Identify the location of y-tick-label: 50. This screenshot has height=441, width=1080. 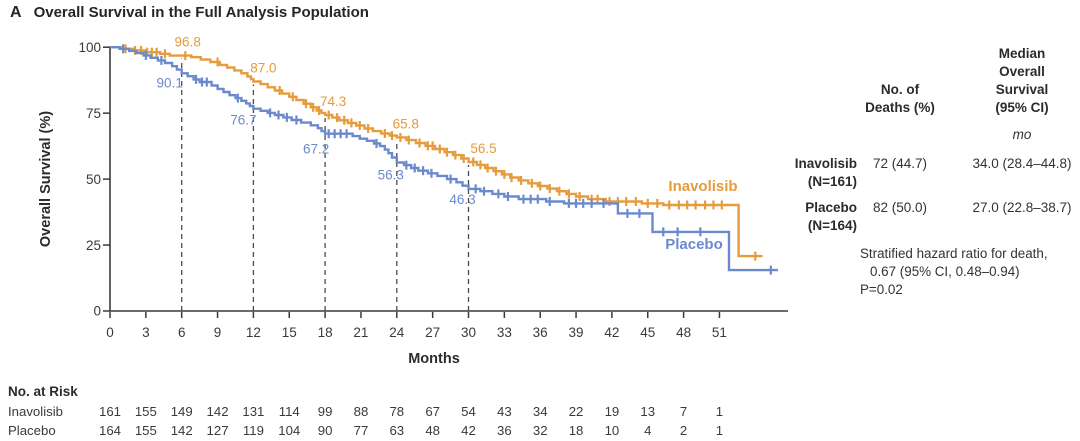
(93, 179).